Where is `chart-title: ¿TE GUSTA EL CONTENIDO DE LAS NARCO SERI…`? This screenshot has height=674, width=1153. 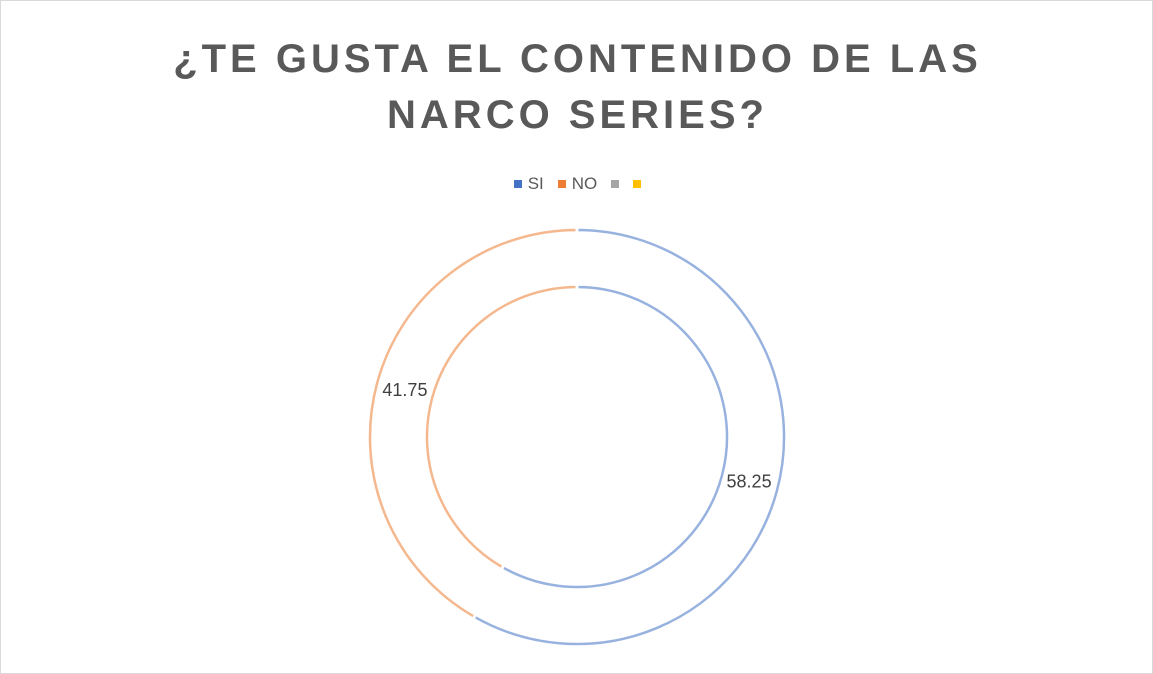 chart-title: ¿TE GUSTA EL CONTENIDO DE LAS NARCO SERI… is located at coordinates (577, 87).